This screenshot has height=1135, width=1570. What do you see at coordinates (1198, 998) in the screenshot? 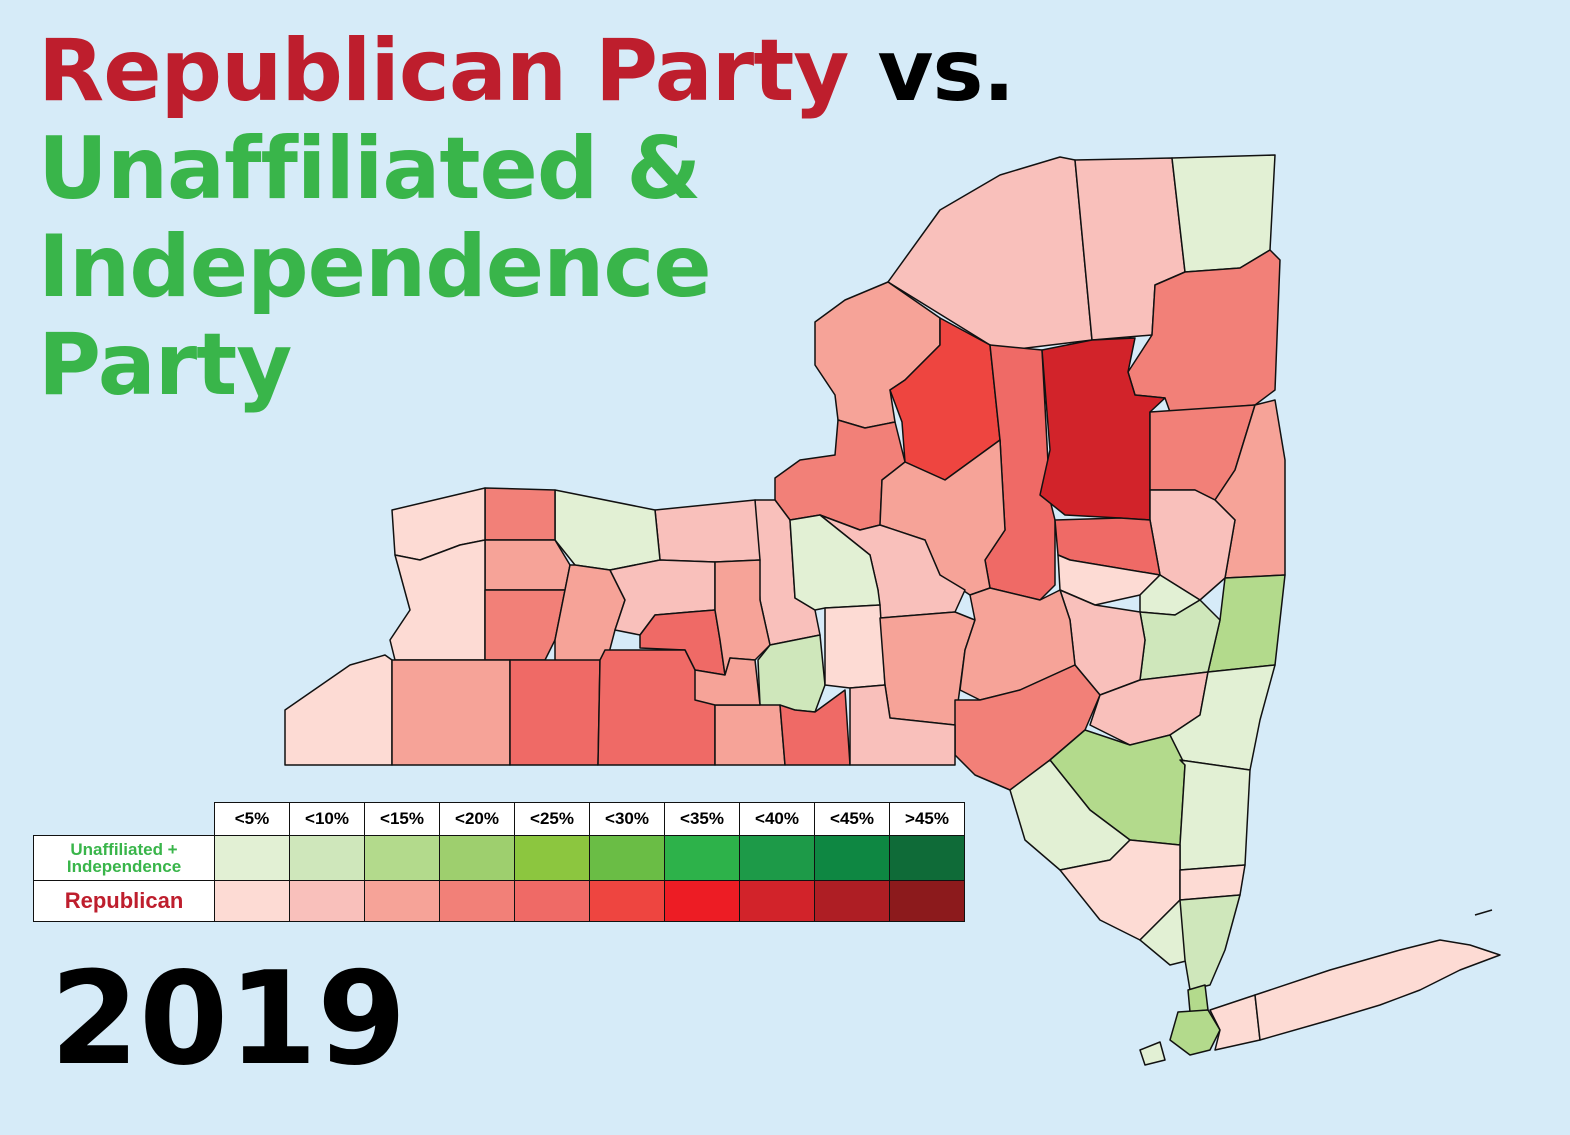
I see `county-bronx` at bounding box center [1198, 998].